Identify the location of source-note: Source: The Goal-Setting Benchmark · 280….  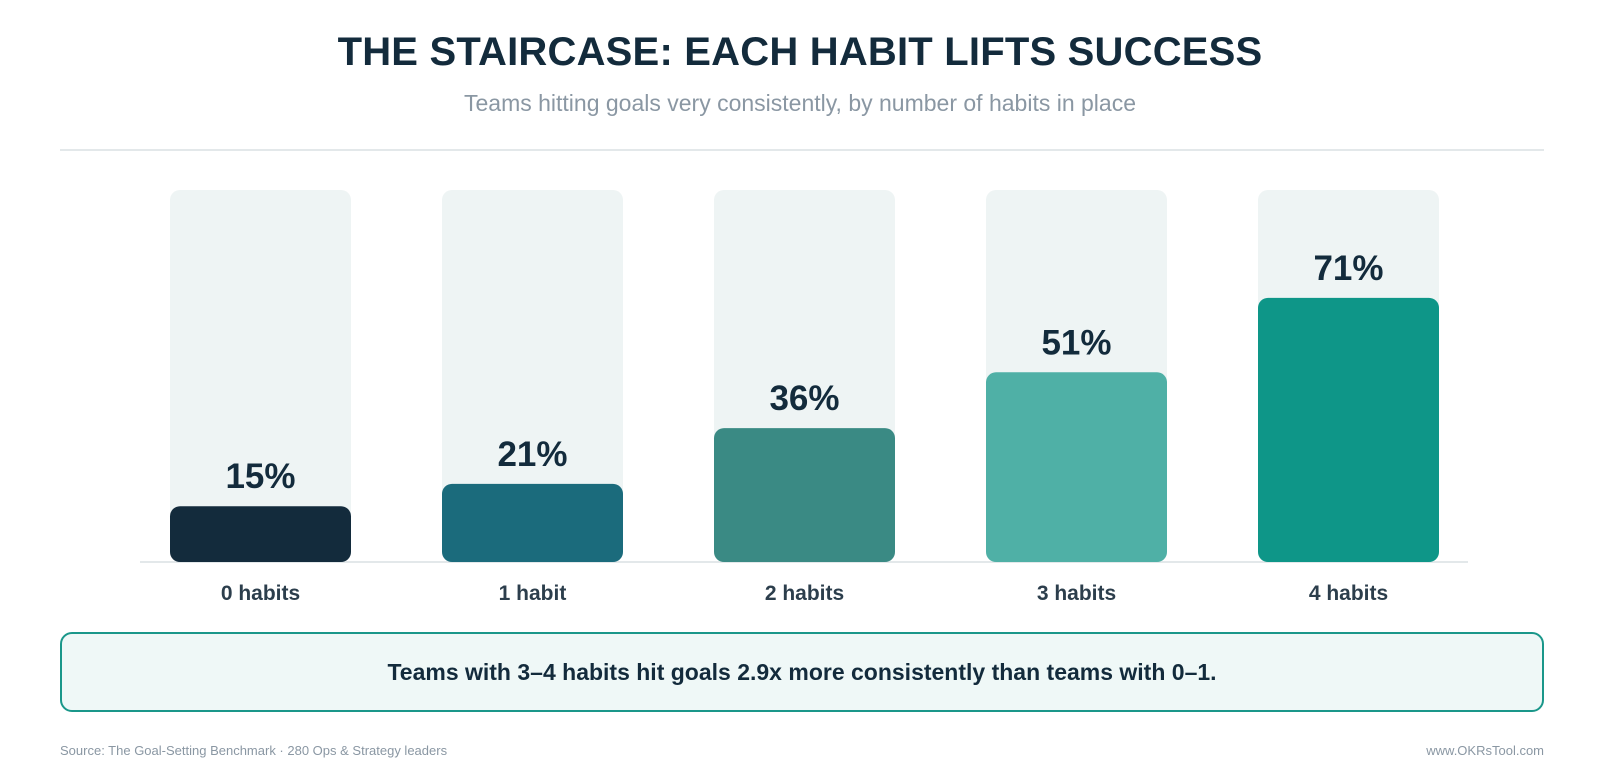
(254, 750).